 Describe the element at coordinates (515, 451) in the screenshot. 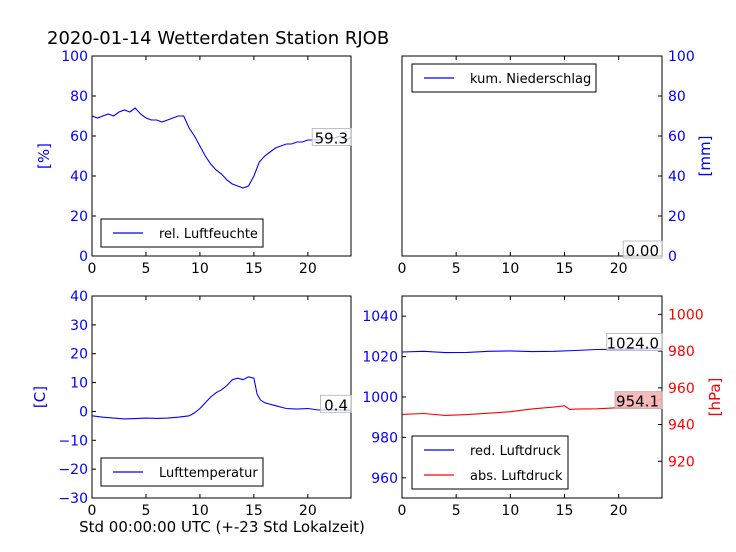

I see `pressure-legend-label: red. Luftdruck` at that location.